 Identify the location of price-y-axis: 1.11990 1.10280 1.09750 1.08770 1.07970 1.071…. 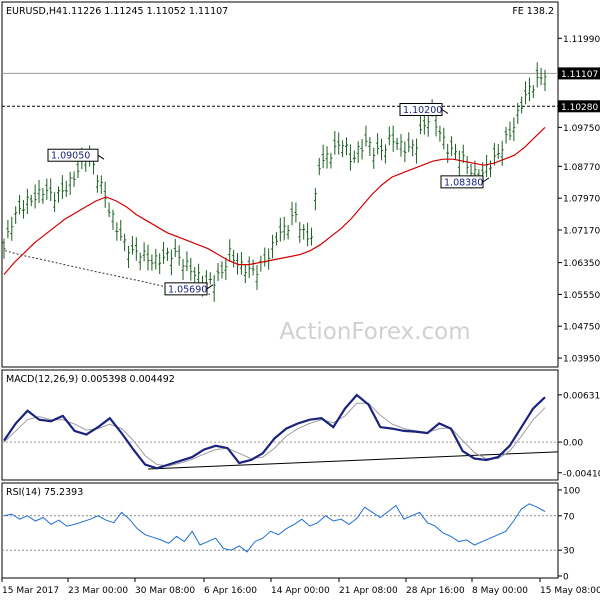
(579, 200).